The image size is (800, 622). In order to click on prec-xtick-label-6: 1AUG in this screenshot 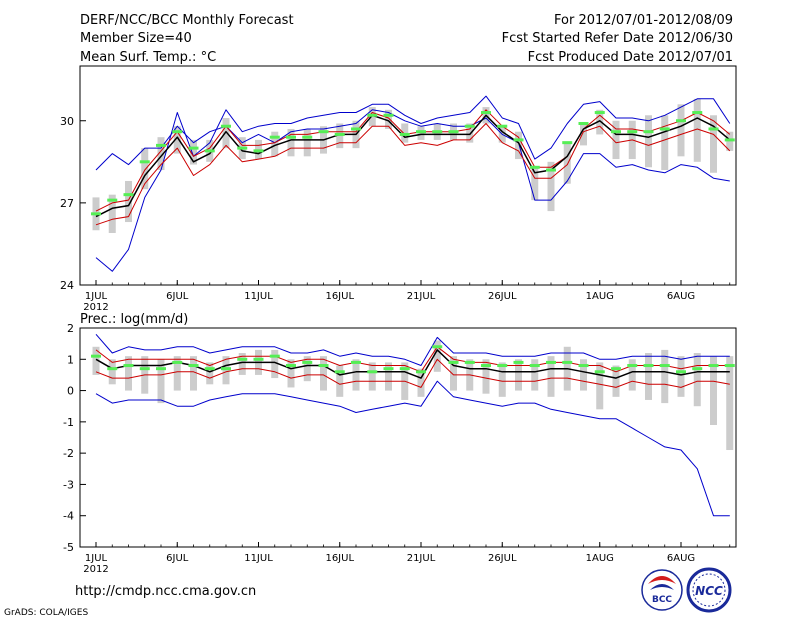, I will do `click(600, 558)`.